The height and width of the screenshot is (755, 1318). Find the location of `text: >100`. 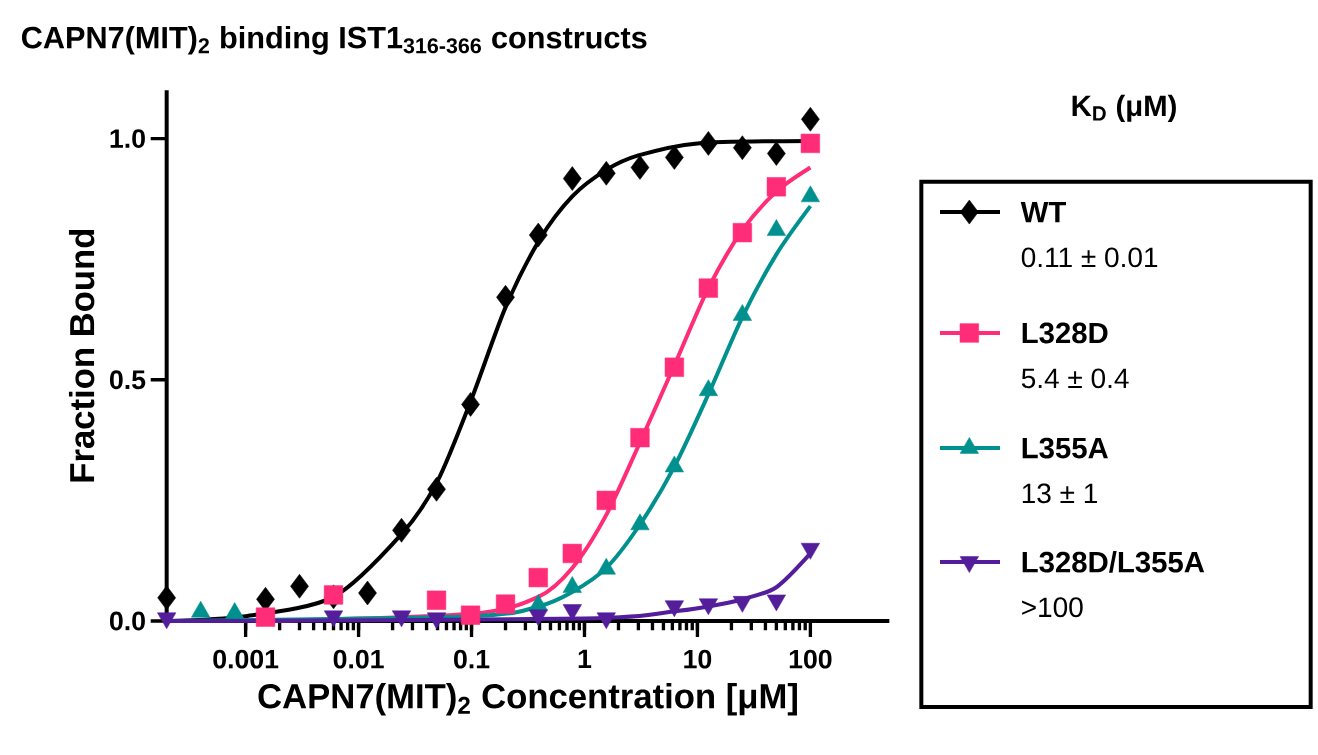

text: >100 is located at coordinates (1052, 607).